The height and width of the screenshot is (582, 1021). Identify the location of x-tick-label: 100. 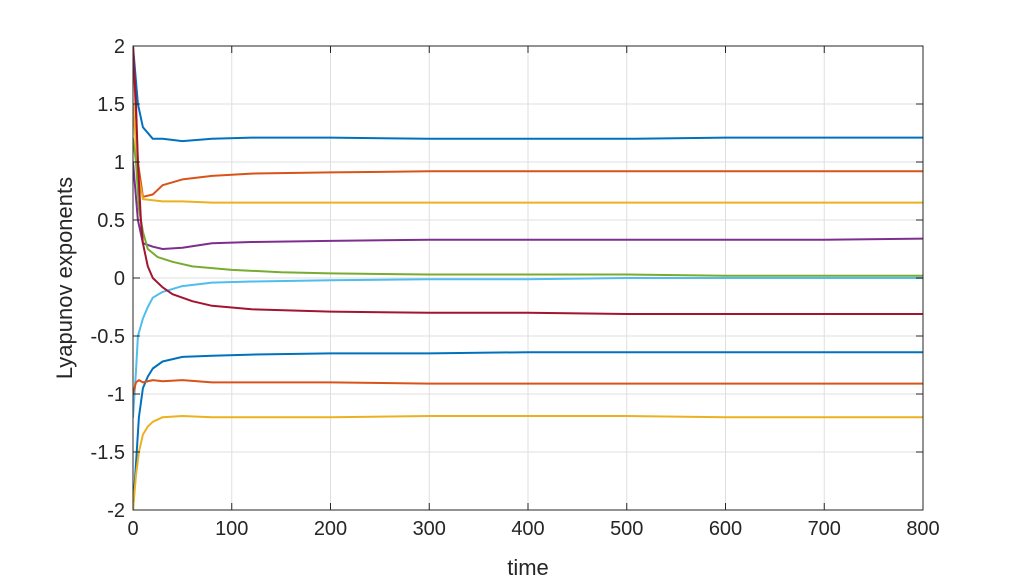
(231, 529).